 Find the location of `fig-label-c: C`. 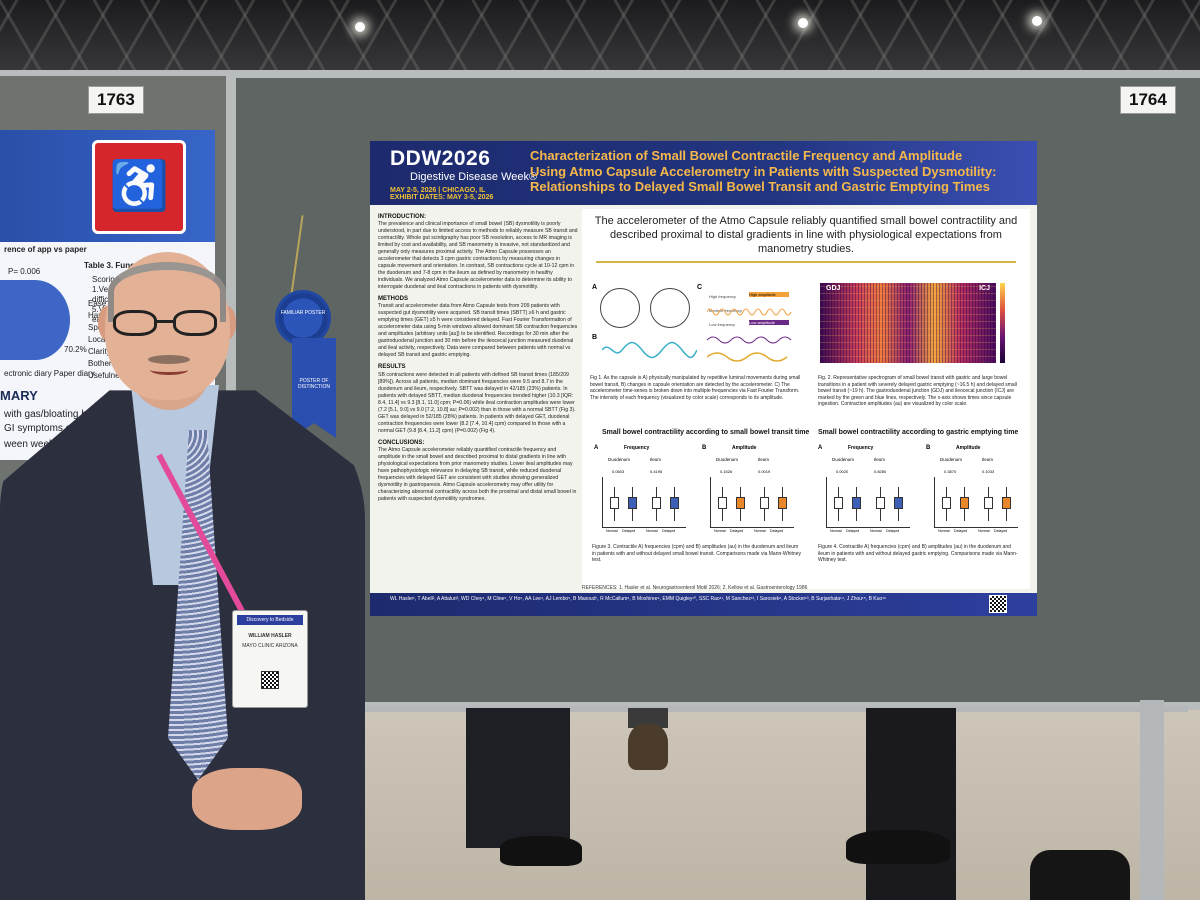

fig-label-c: C is located at coordinates (700, 287).